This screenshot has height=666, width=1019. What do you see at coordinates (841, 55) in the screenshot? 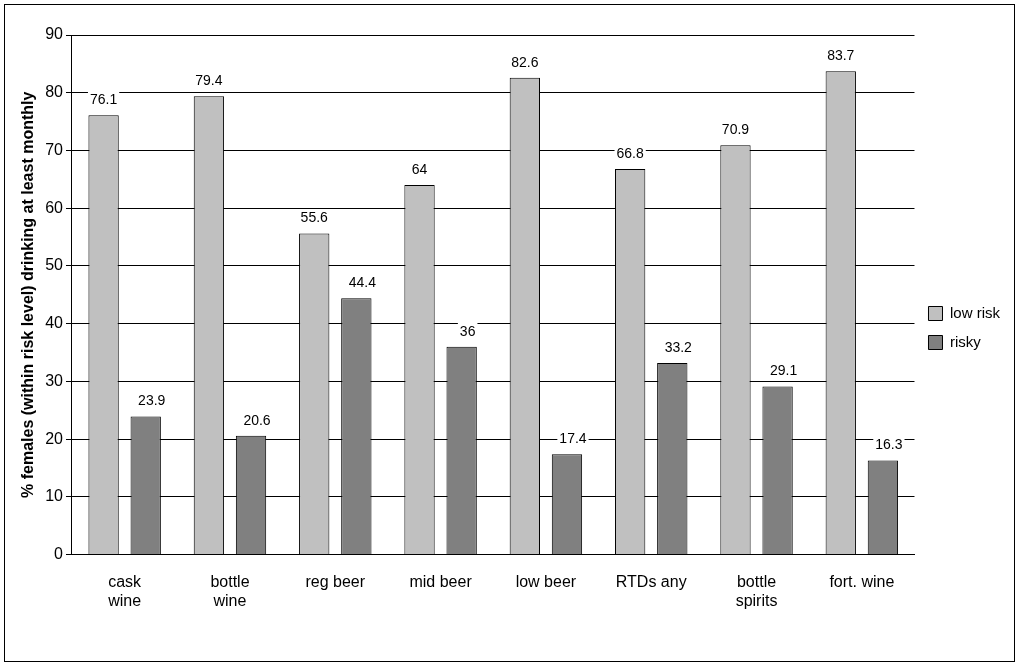
I see `data-label: 83.7` at bounding box center [841, 55].